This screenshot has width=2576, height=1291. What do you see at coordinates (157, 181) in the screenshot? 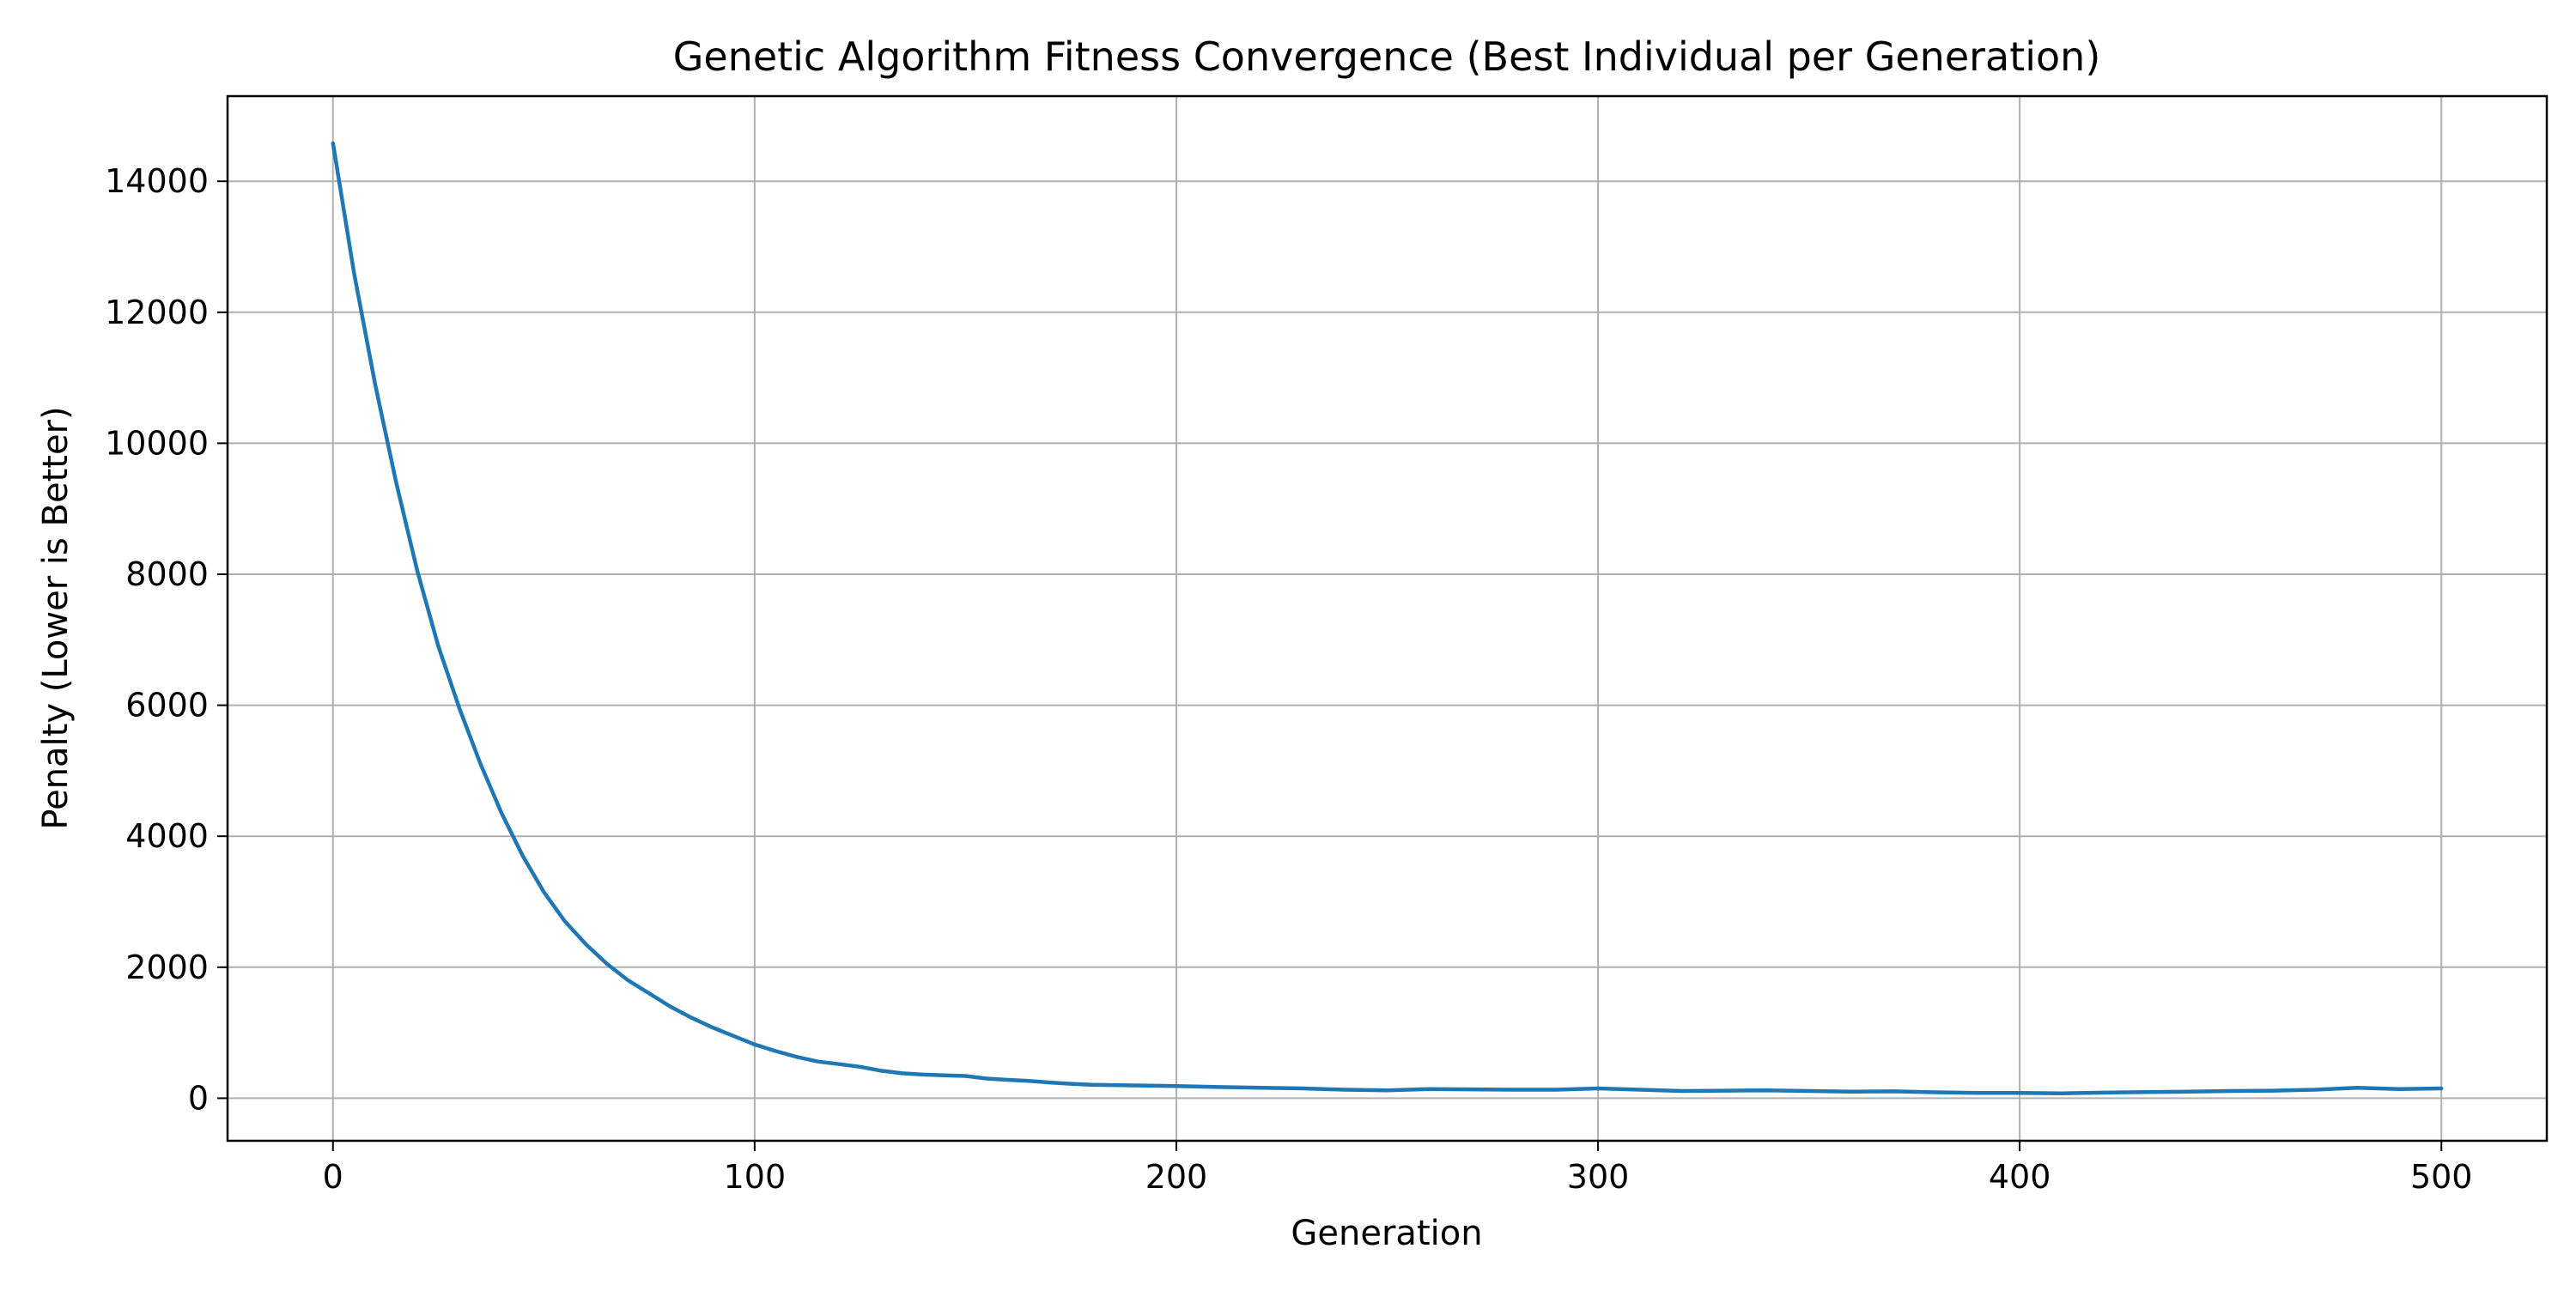
I see `y-tick-label: 14000` at bounding box center [157, 181].